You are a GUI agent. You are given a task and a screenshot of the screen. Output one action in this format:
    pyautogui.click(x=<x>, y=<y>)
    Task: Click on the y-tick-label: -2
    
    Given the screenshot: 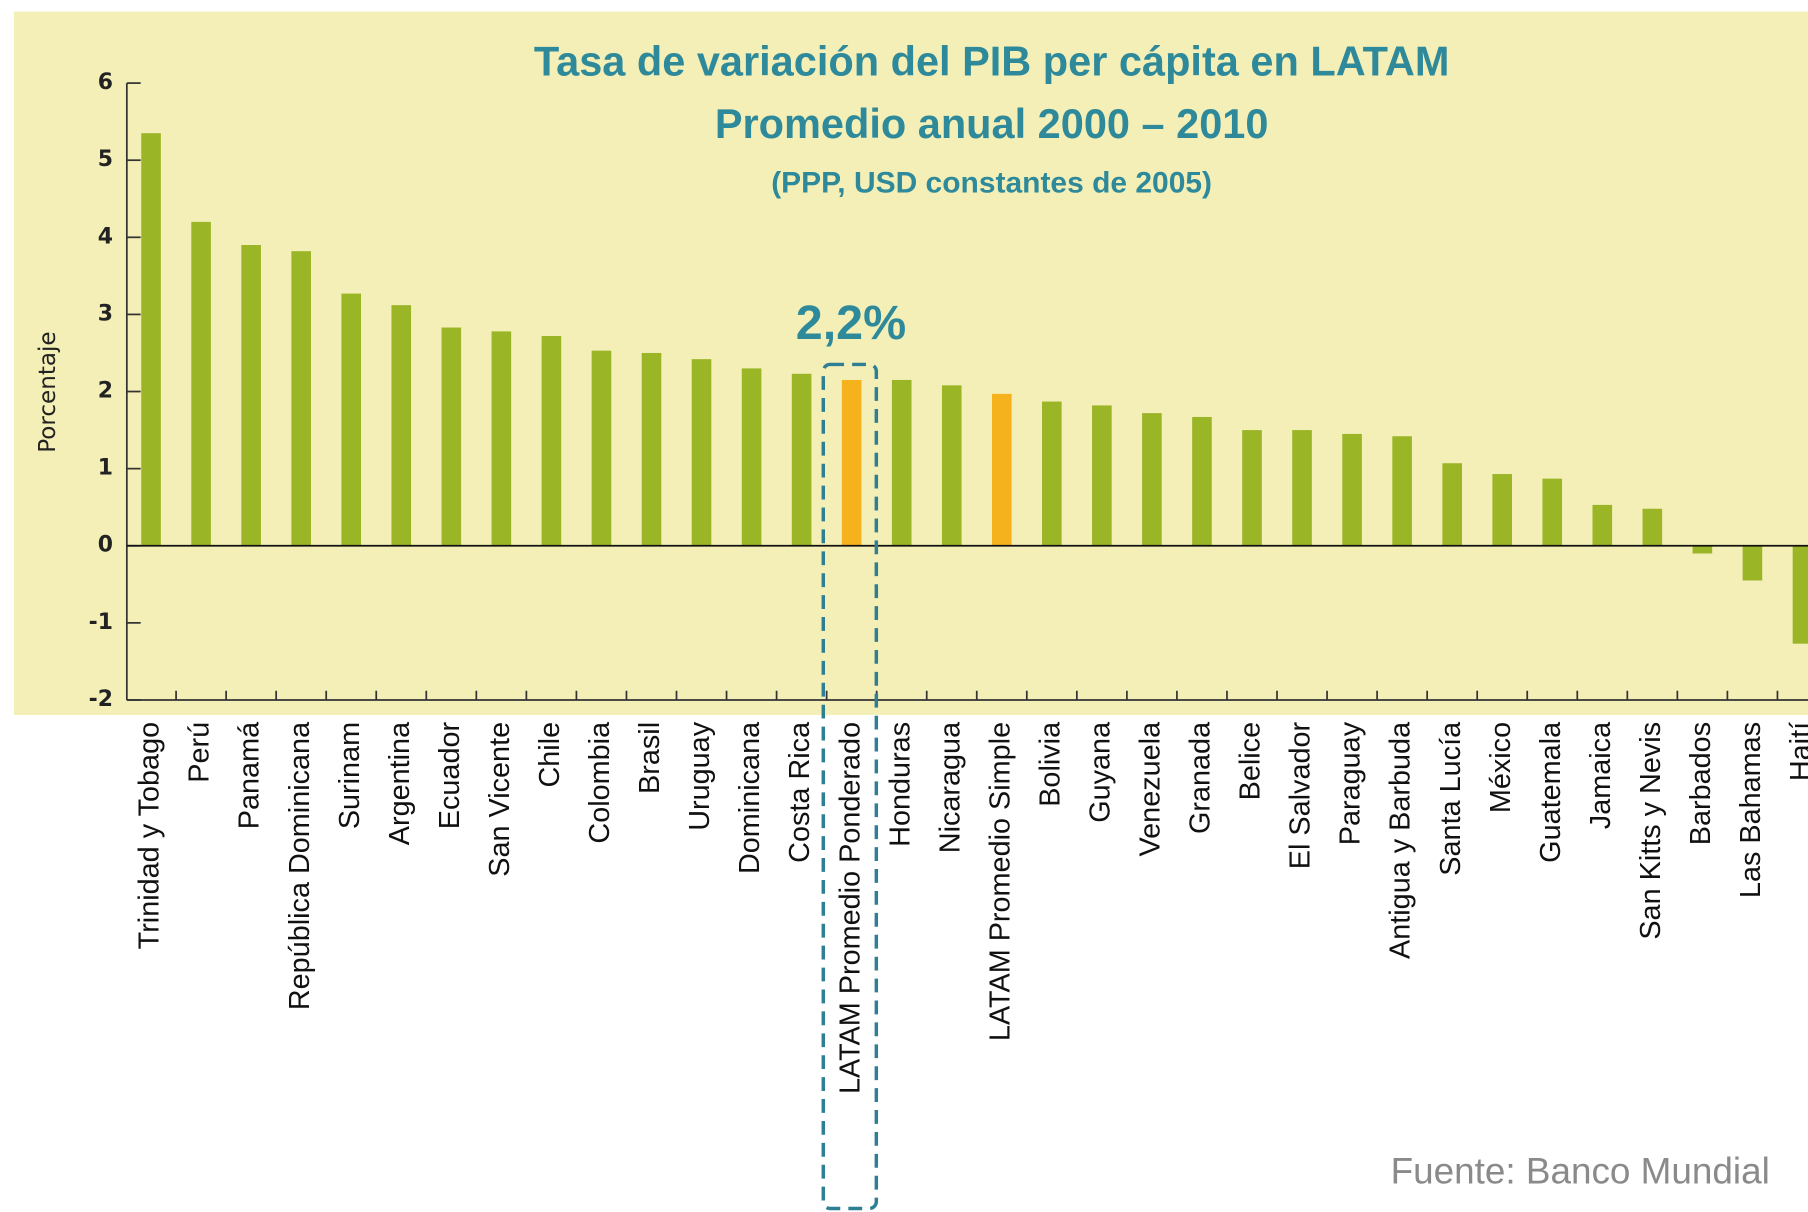 What is the action you would take?
    pyautogui.click(x=101, y=699)
    